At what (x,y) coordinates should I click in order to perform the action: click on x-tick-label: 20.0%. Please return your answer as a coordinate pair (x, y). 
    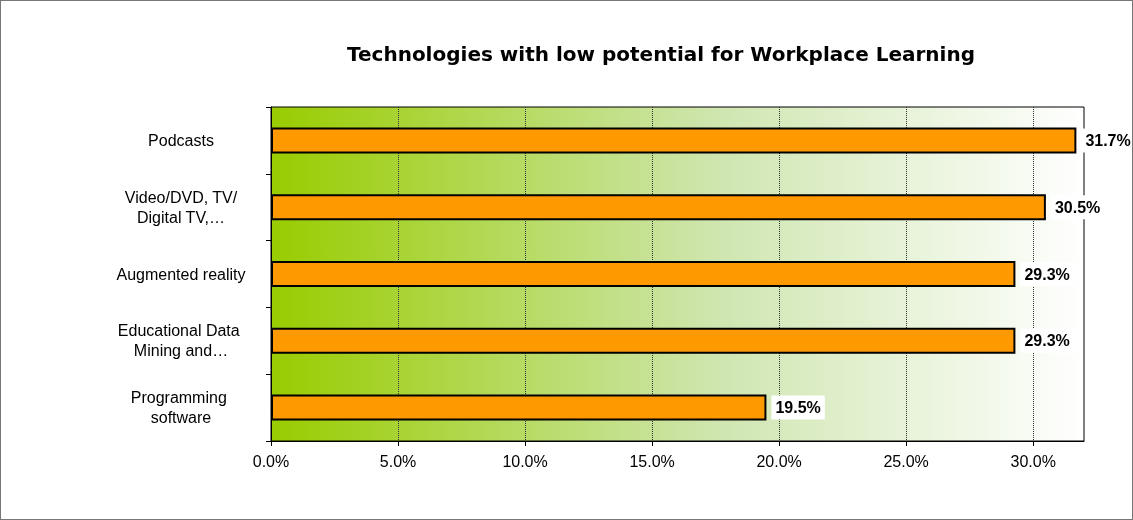
    Looking at the image, I should click on (779, 461).